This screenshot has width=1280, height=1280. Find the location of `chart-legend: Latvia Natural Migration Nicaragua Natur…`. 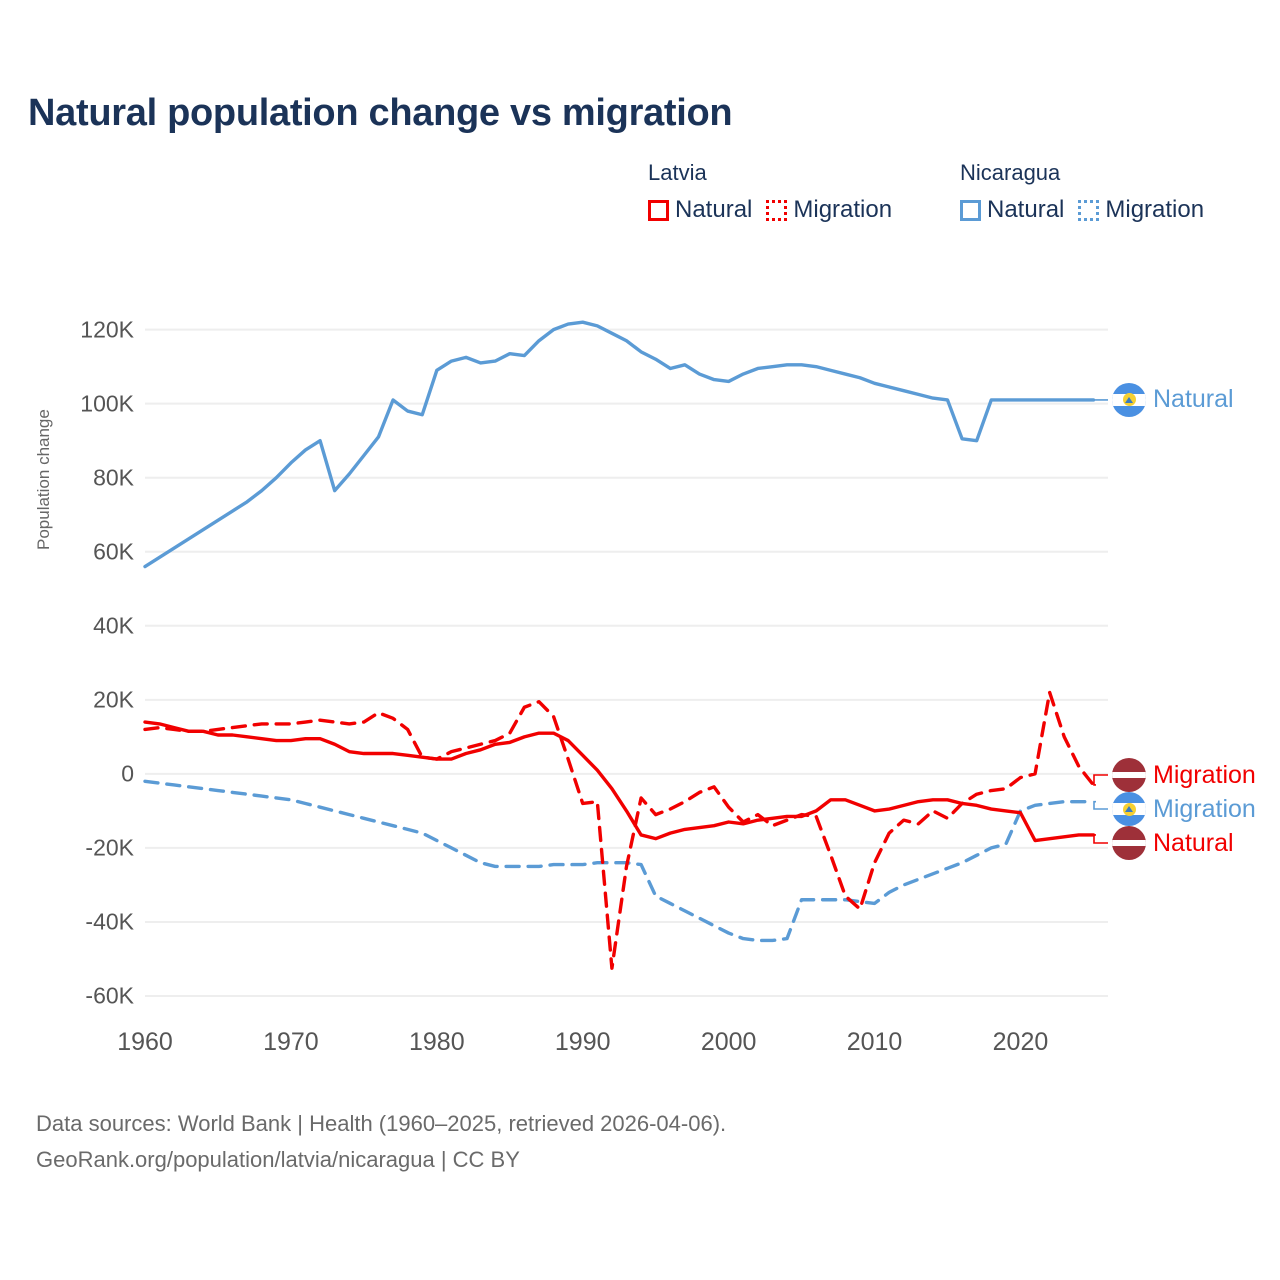

chart-legend: Latvia Natural Migration Nicaragua Natur… is located at coordinates (950, 203).